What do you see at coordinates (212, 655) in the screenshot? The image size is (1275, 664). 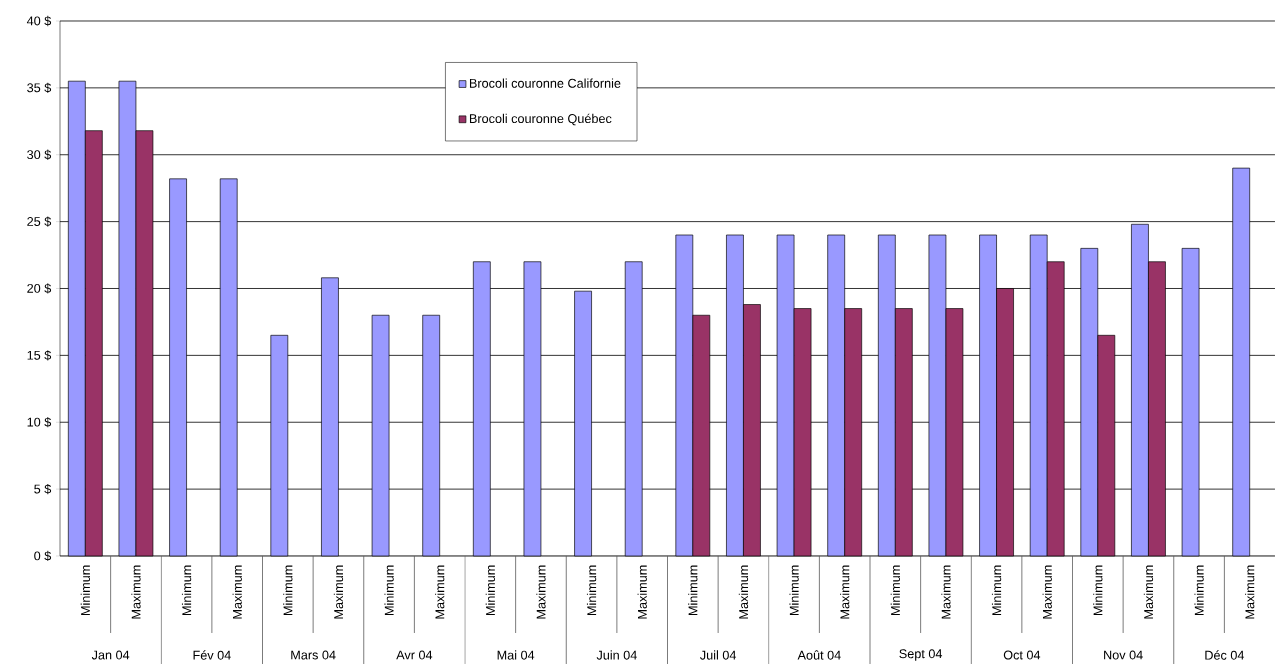 I see `text: Fév 04` at bounding box center [212, 655].